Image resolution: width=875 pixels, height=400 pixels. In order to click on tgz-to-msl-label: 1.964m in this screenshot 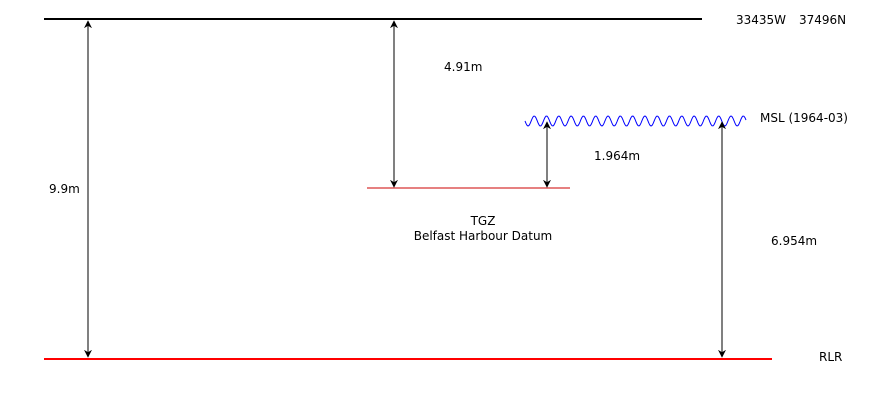, I will do `click(617, 156)`.